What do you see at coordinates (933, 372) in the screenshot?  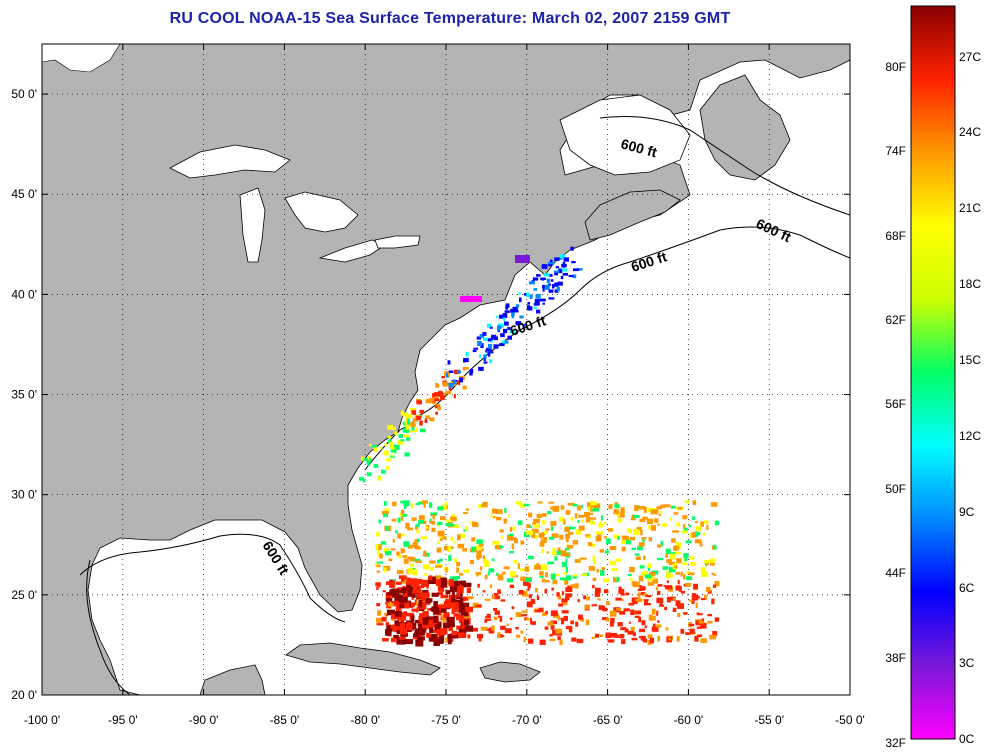 I see `colorbar` at bounding box center [933, 372].